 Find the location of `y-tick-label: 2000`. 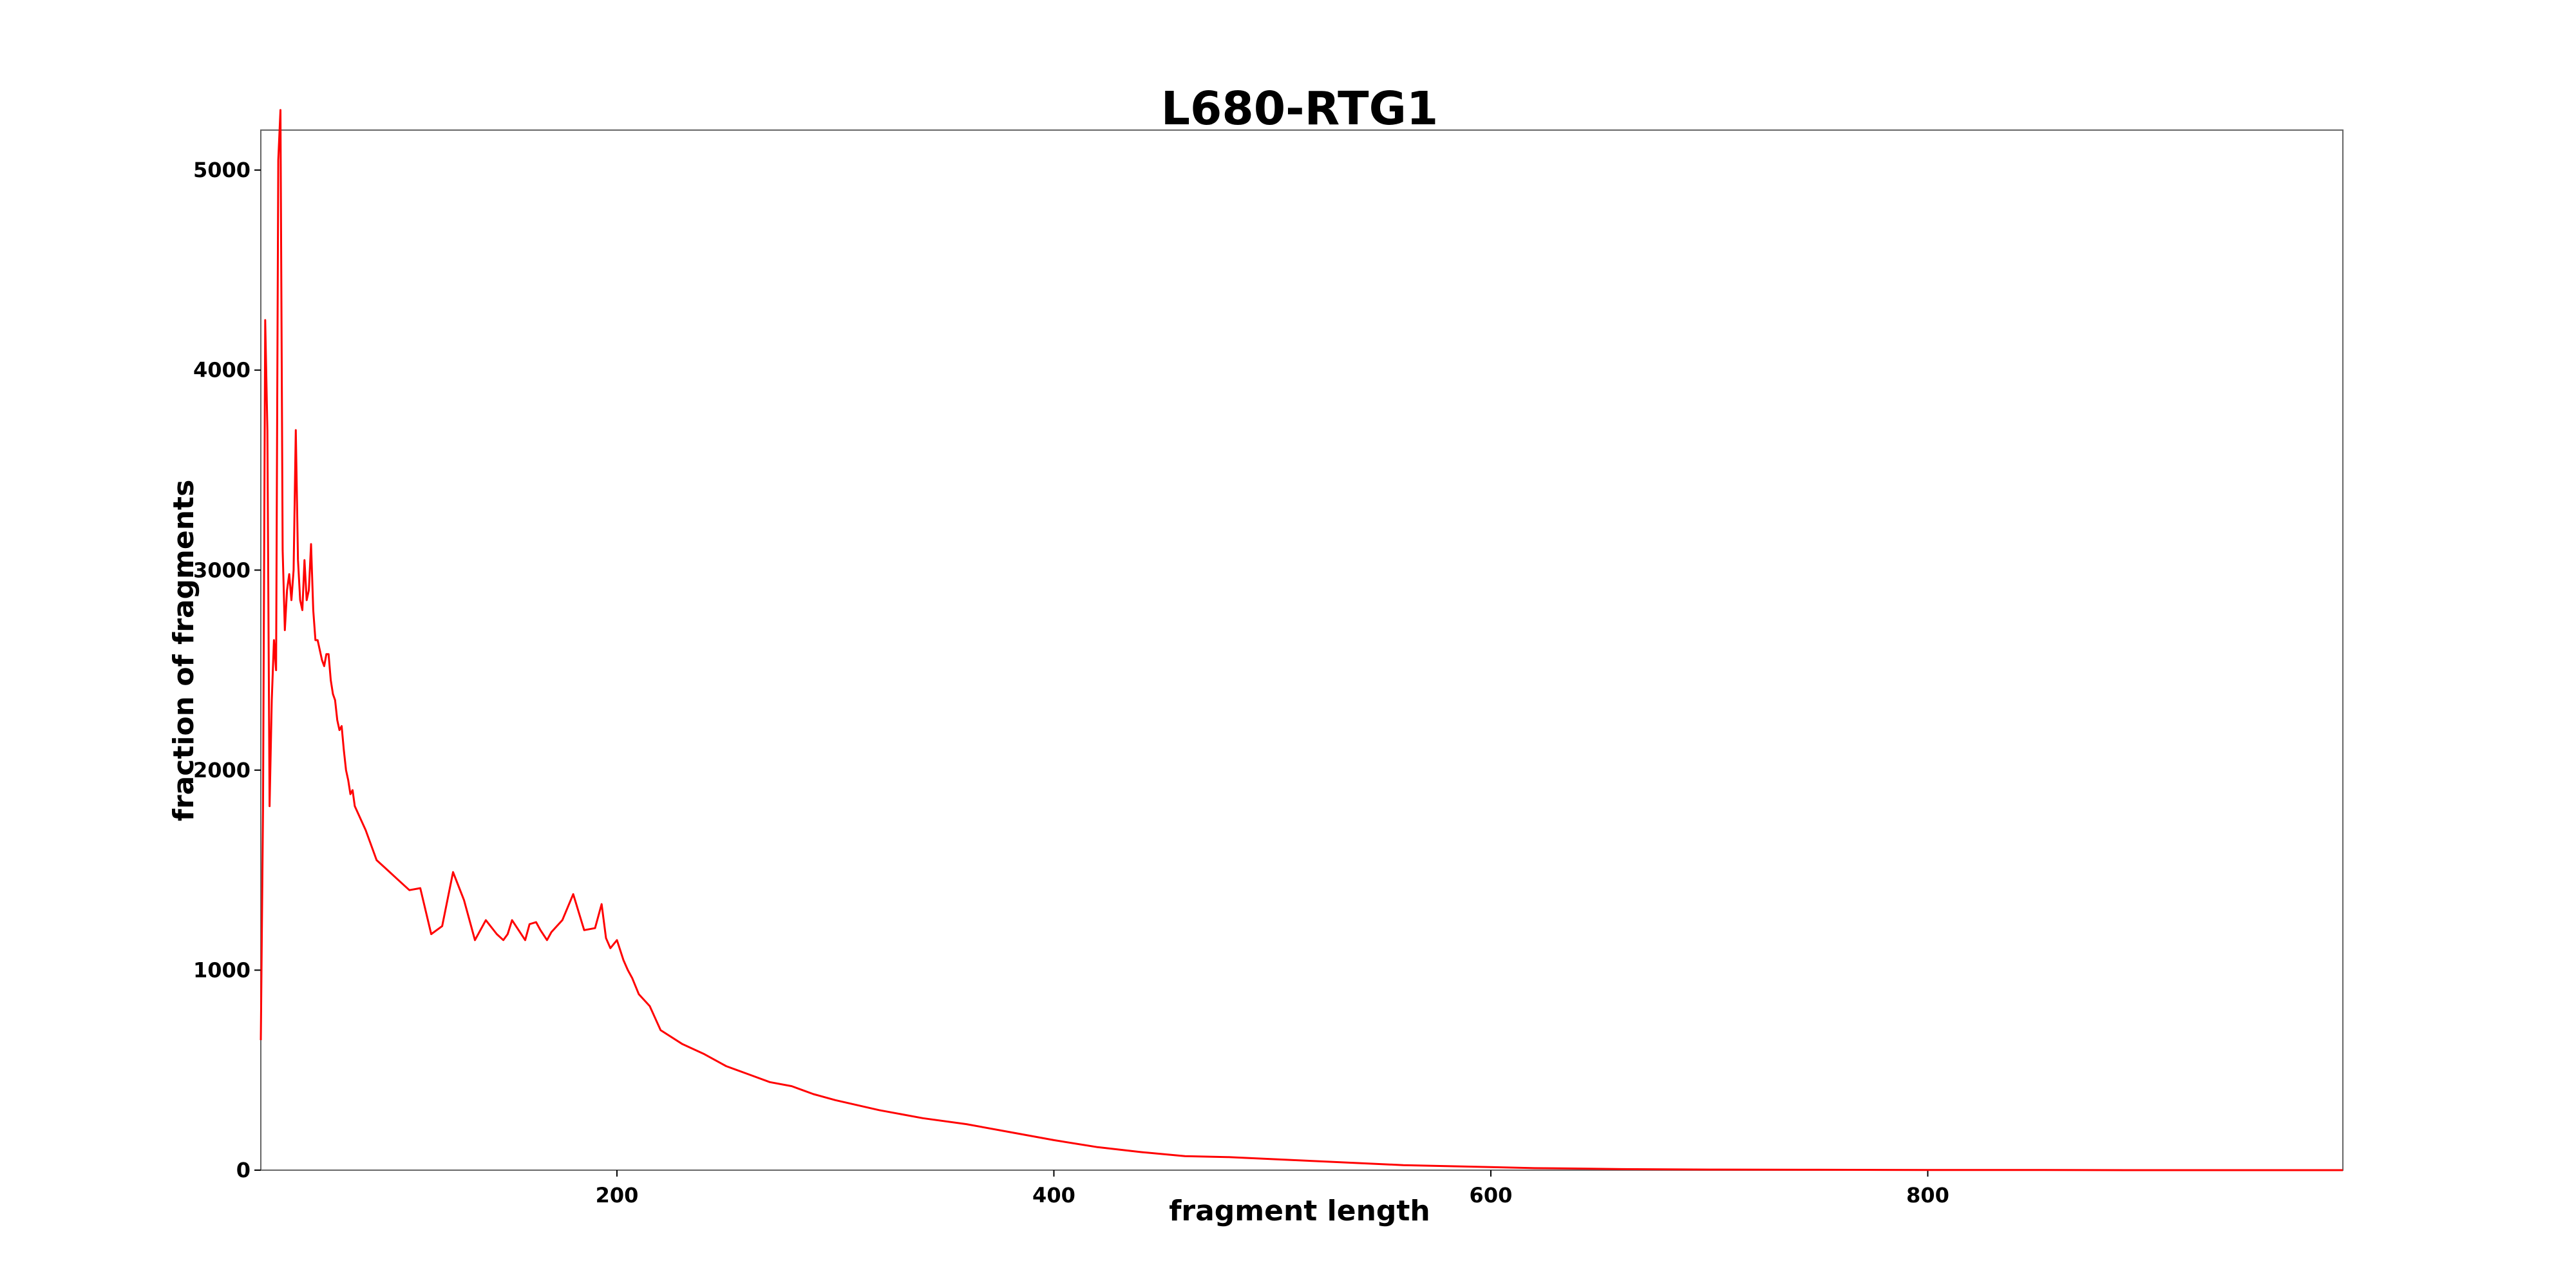

y-tick-label: 2000 is located at coordinates (222, 770).